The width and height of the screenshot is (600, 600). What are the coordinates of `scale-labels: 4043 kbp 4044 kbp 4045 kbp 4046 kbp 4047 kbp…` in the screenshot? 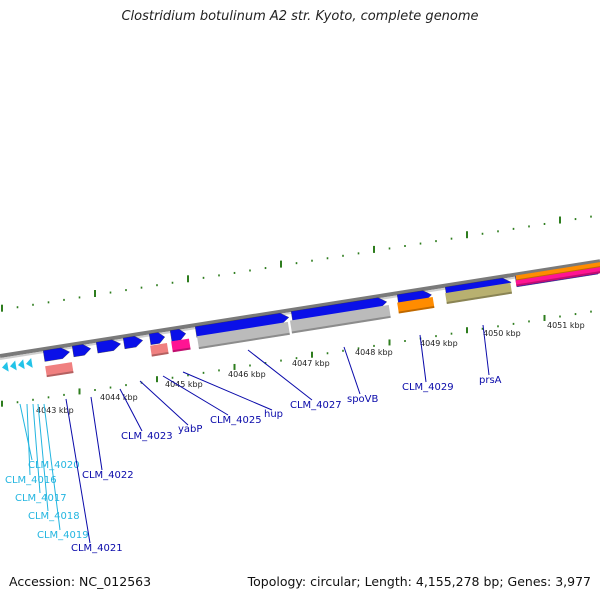 It's located at (310, 368).